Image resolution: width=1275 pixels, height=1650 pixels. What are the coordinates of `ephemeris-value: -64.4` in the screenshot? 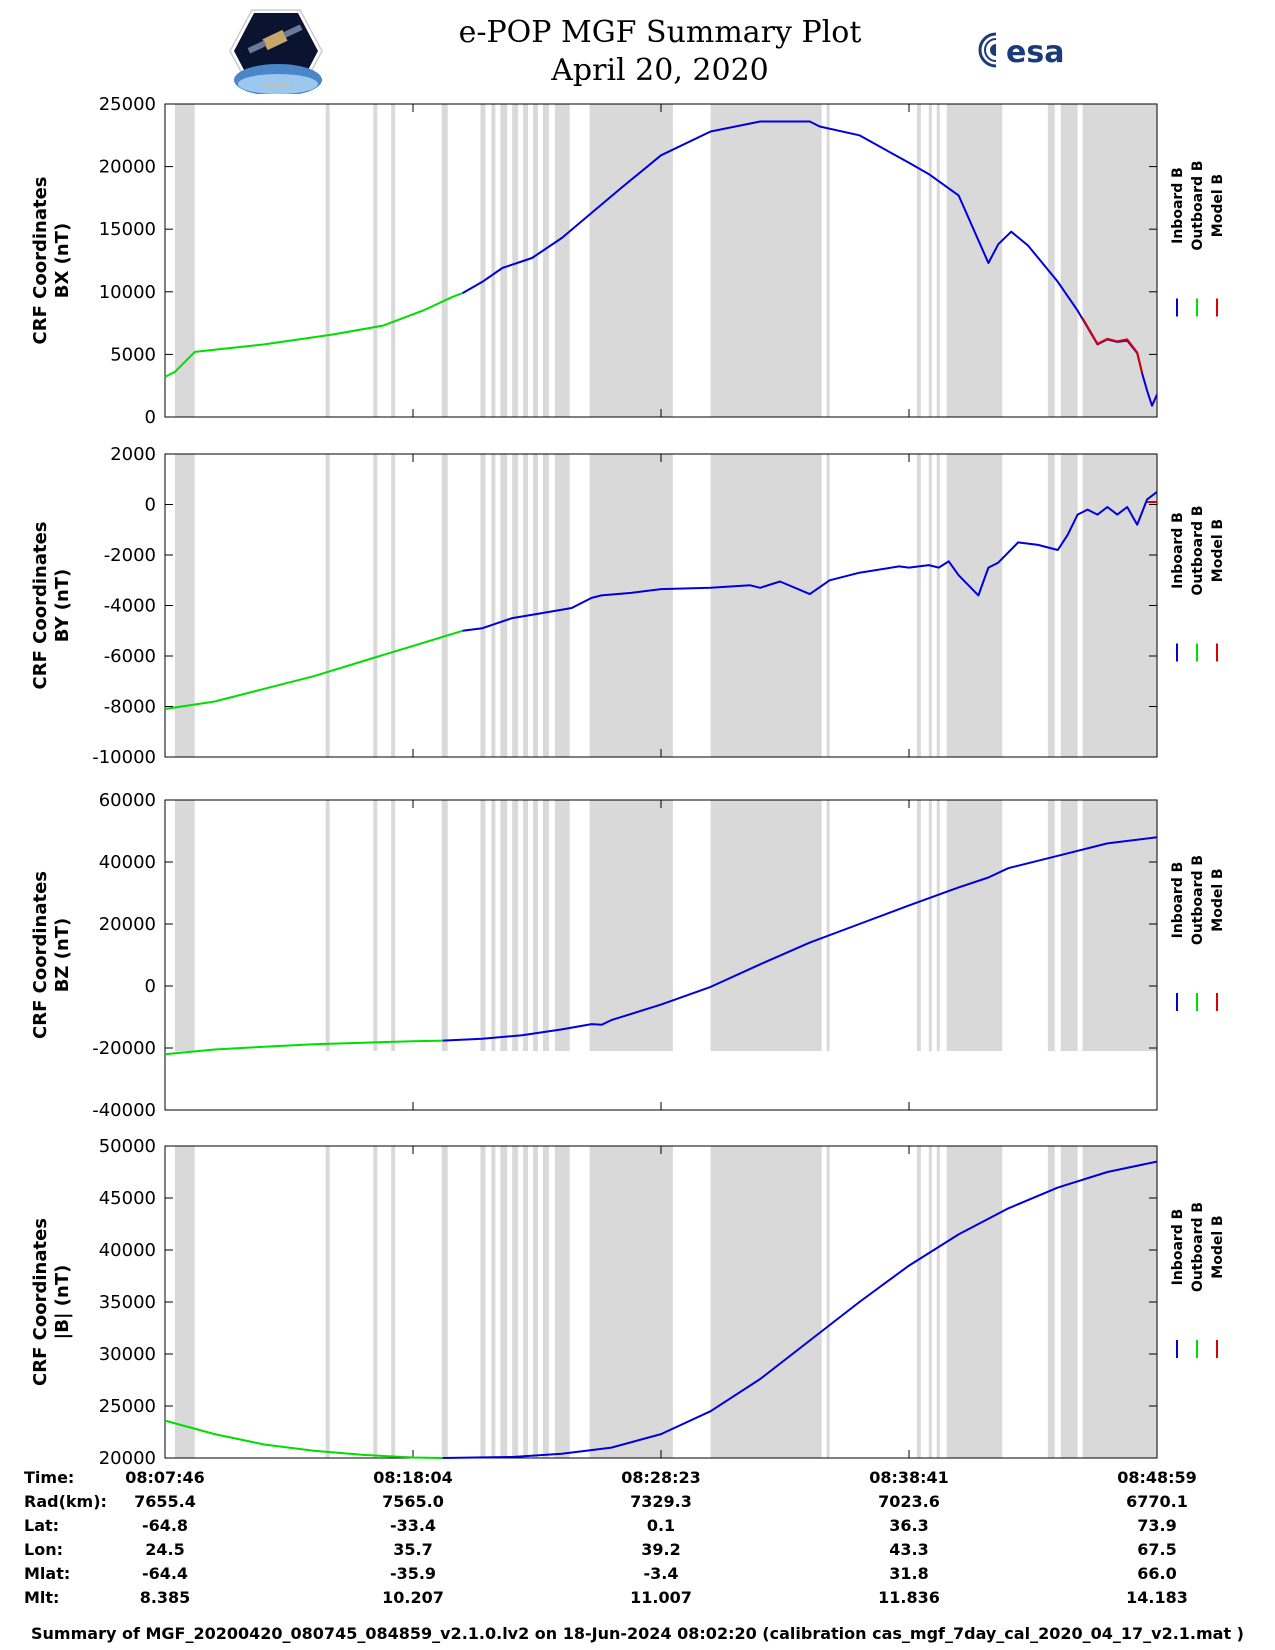 It's located at (165, 1573).